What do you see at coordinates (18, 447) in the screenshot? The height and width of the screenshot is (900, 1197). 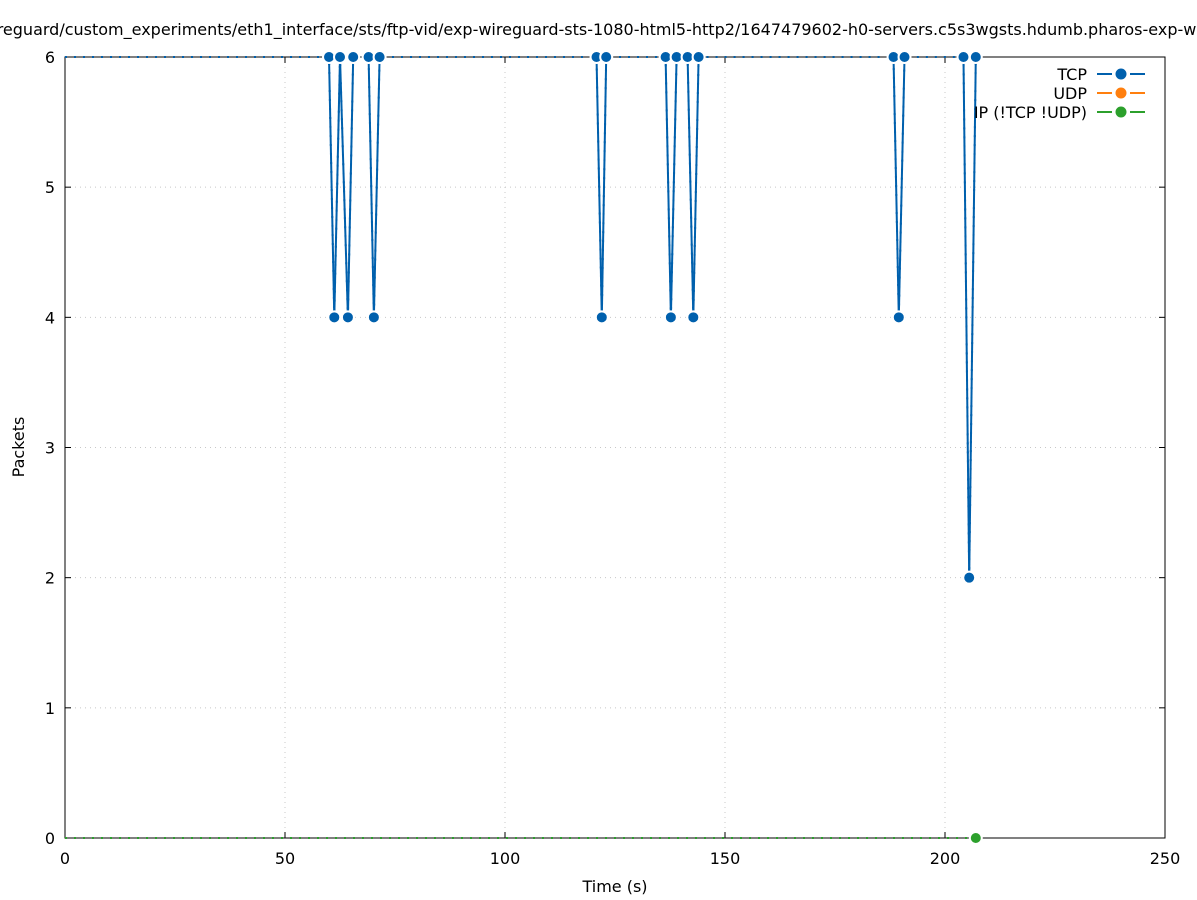 I see `y-axis-label: Packets` at bounding box center [18, 447].